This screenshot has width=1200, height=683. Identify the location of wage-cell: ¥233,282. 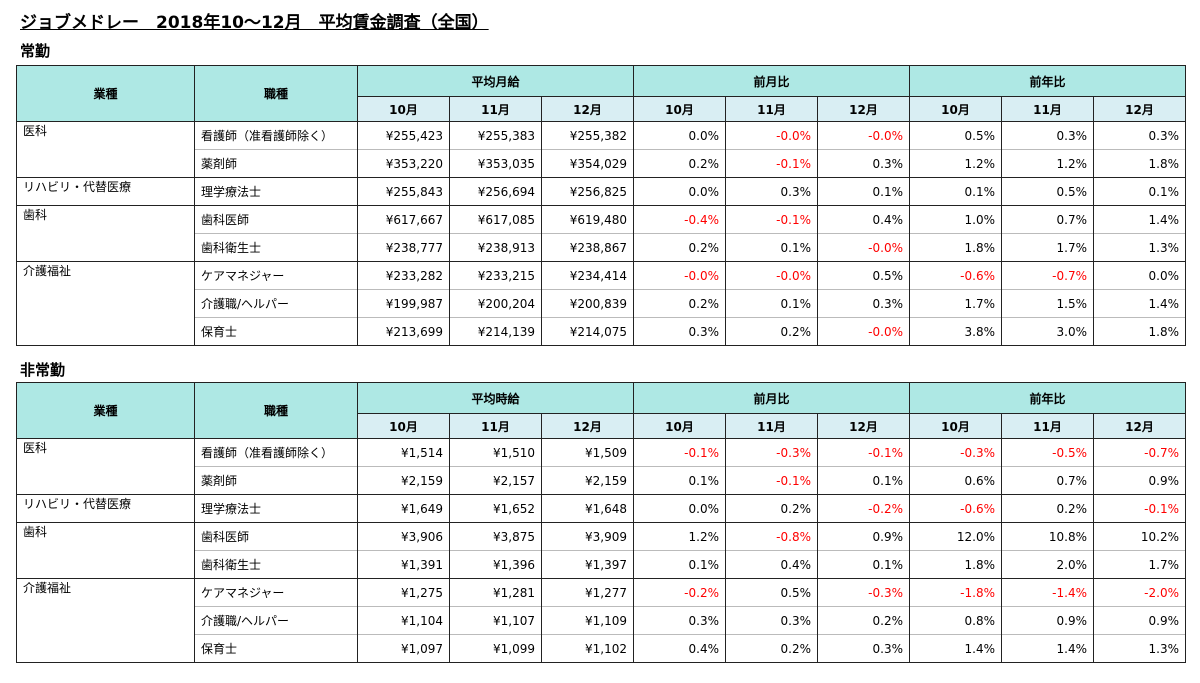
(403, 275).